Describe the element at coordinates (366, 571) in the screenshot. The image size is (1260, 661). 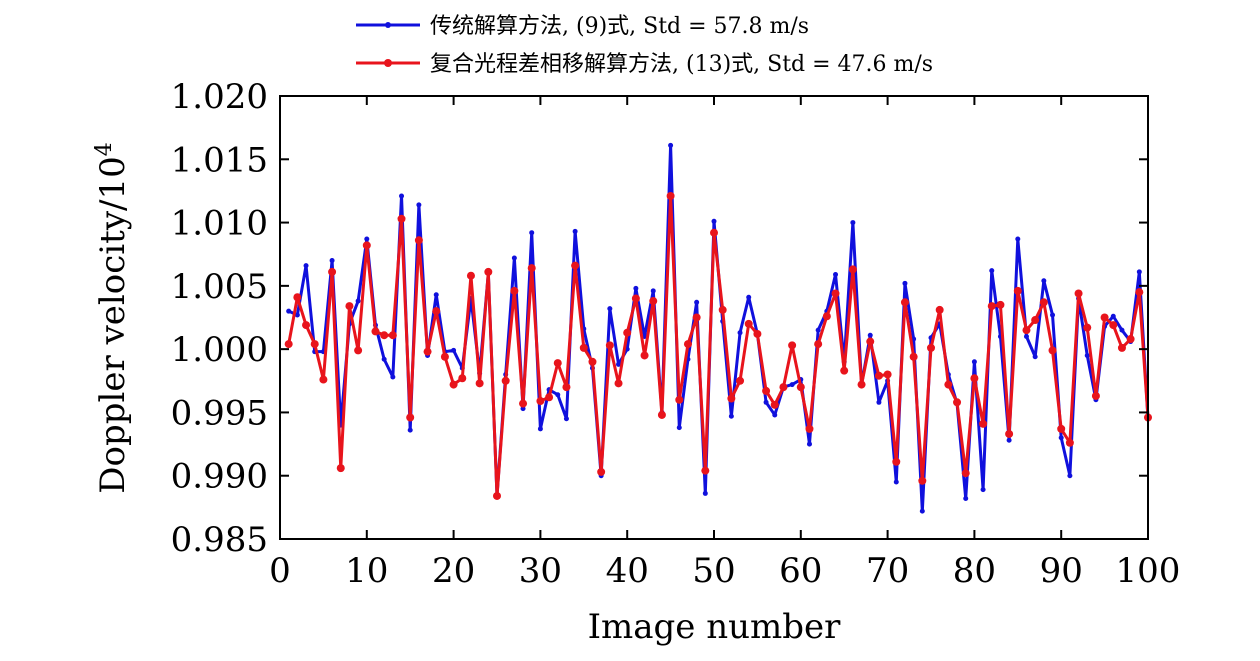
I see `x-tick-label: 10` at that location.